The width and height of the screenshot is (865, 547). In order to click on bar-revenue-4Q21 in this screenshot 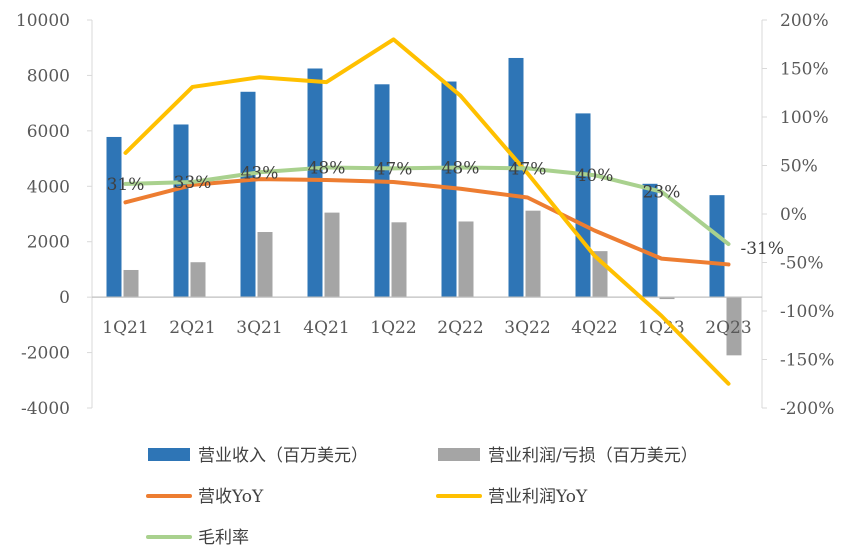, I will do `click(315, 183)`.